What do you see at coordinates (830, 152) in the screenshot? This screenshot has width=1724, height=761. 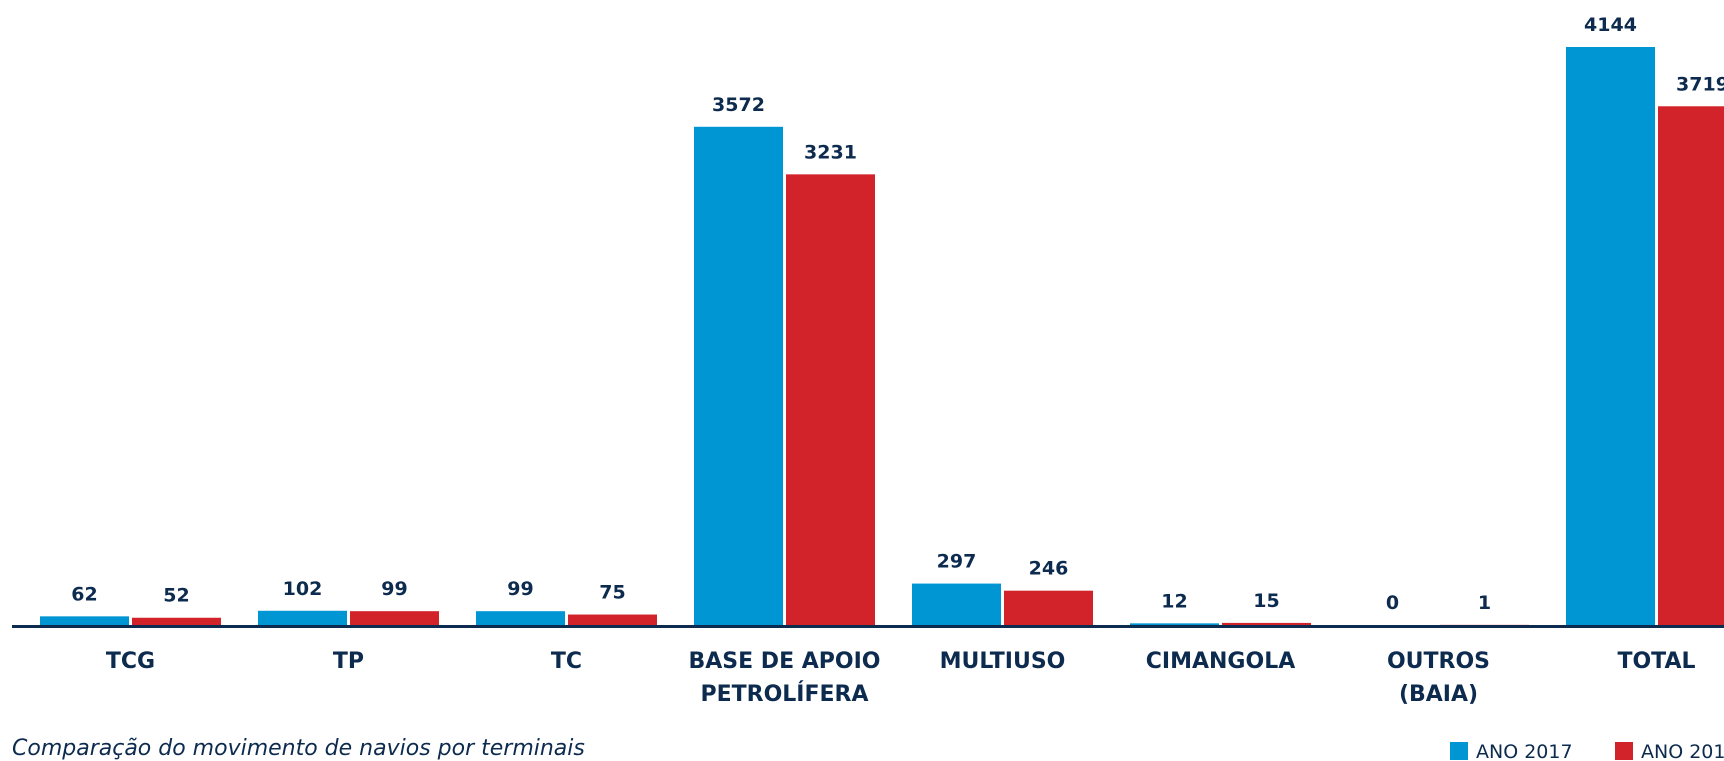 I see `value-label: 3231` at bounding box center [830, 152].